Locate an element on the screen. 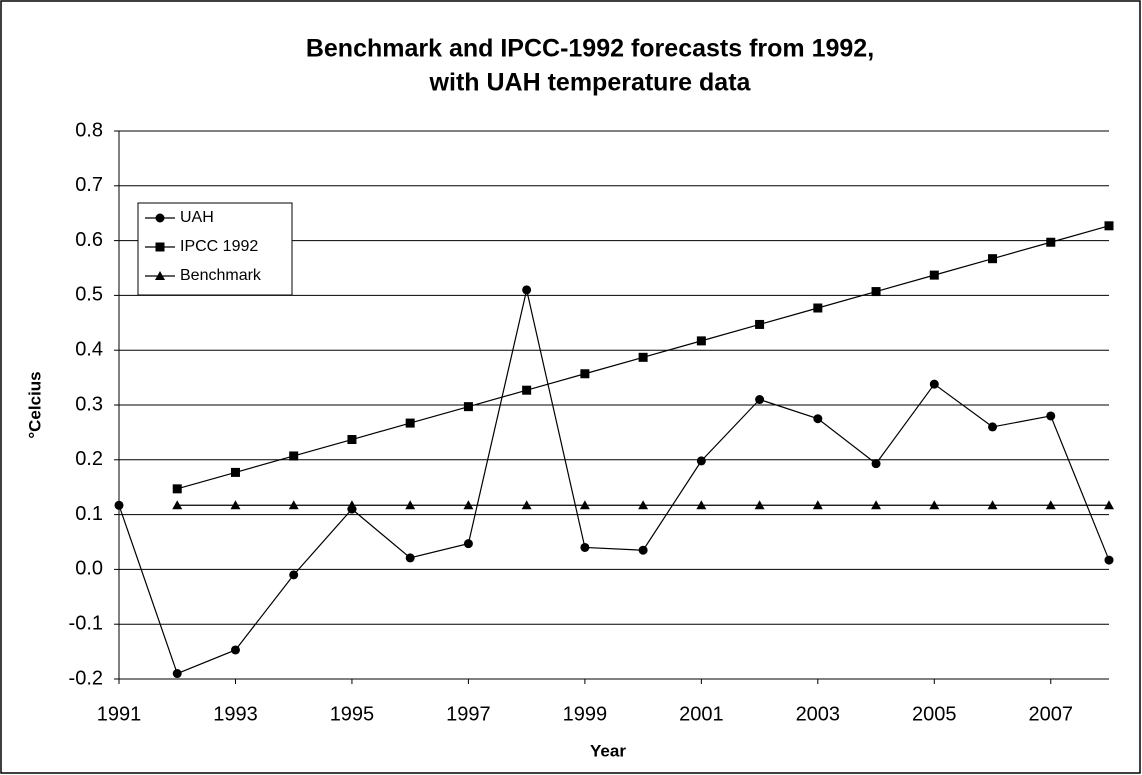  y-tick-label: 0.3 is located at coordinates (89, 404).